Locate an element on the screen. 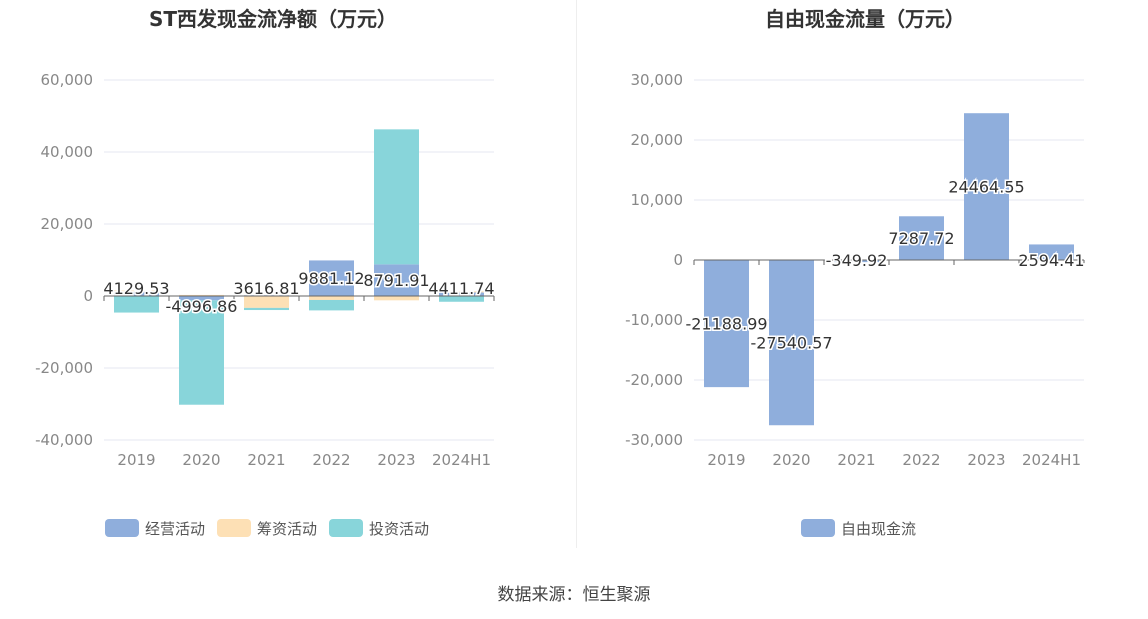 The width and height of the screenshot is (1148, 619). chart1-xtick-label: 2021 is located at coordinates (266, 460).